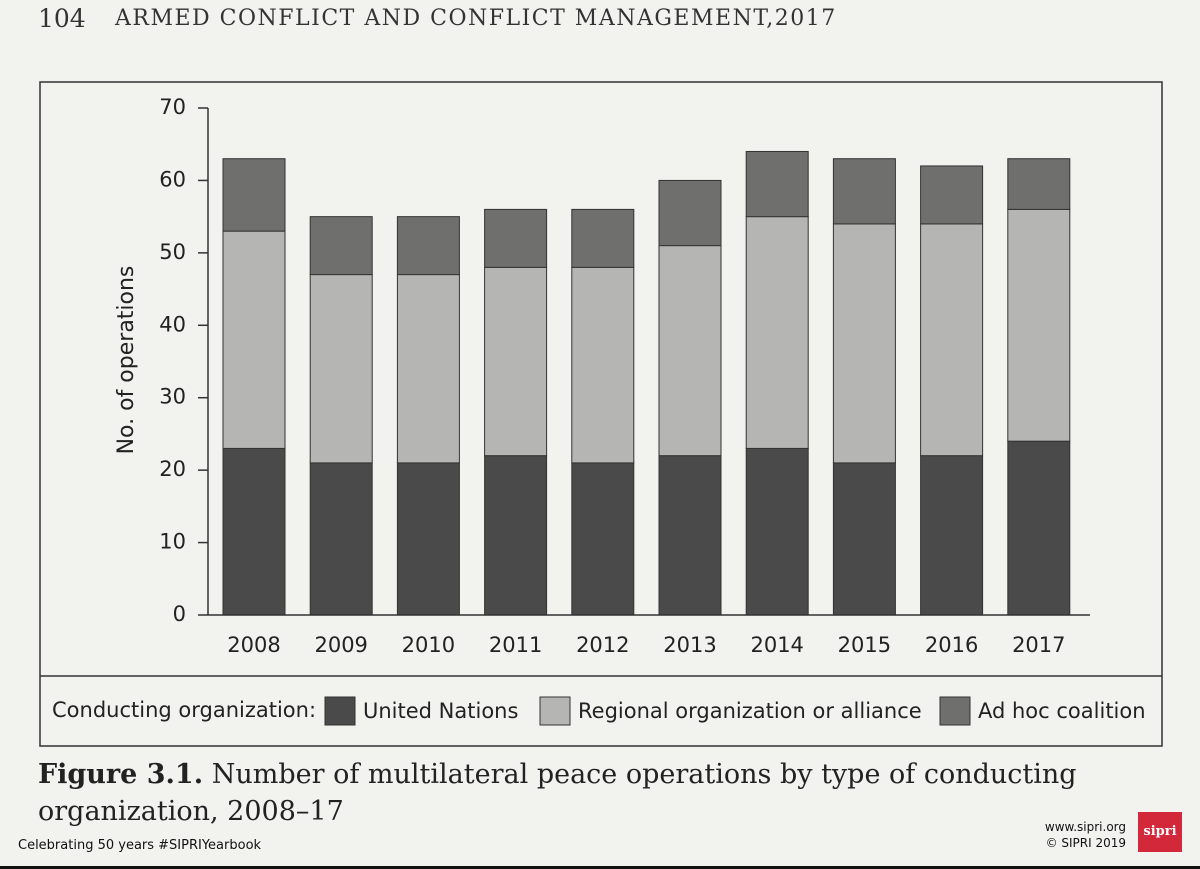  I want to click on y-tick-label: 20, so click(172, 469).